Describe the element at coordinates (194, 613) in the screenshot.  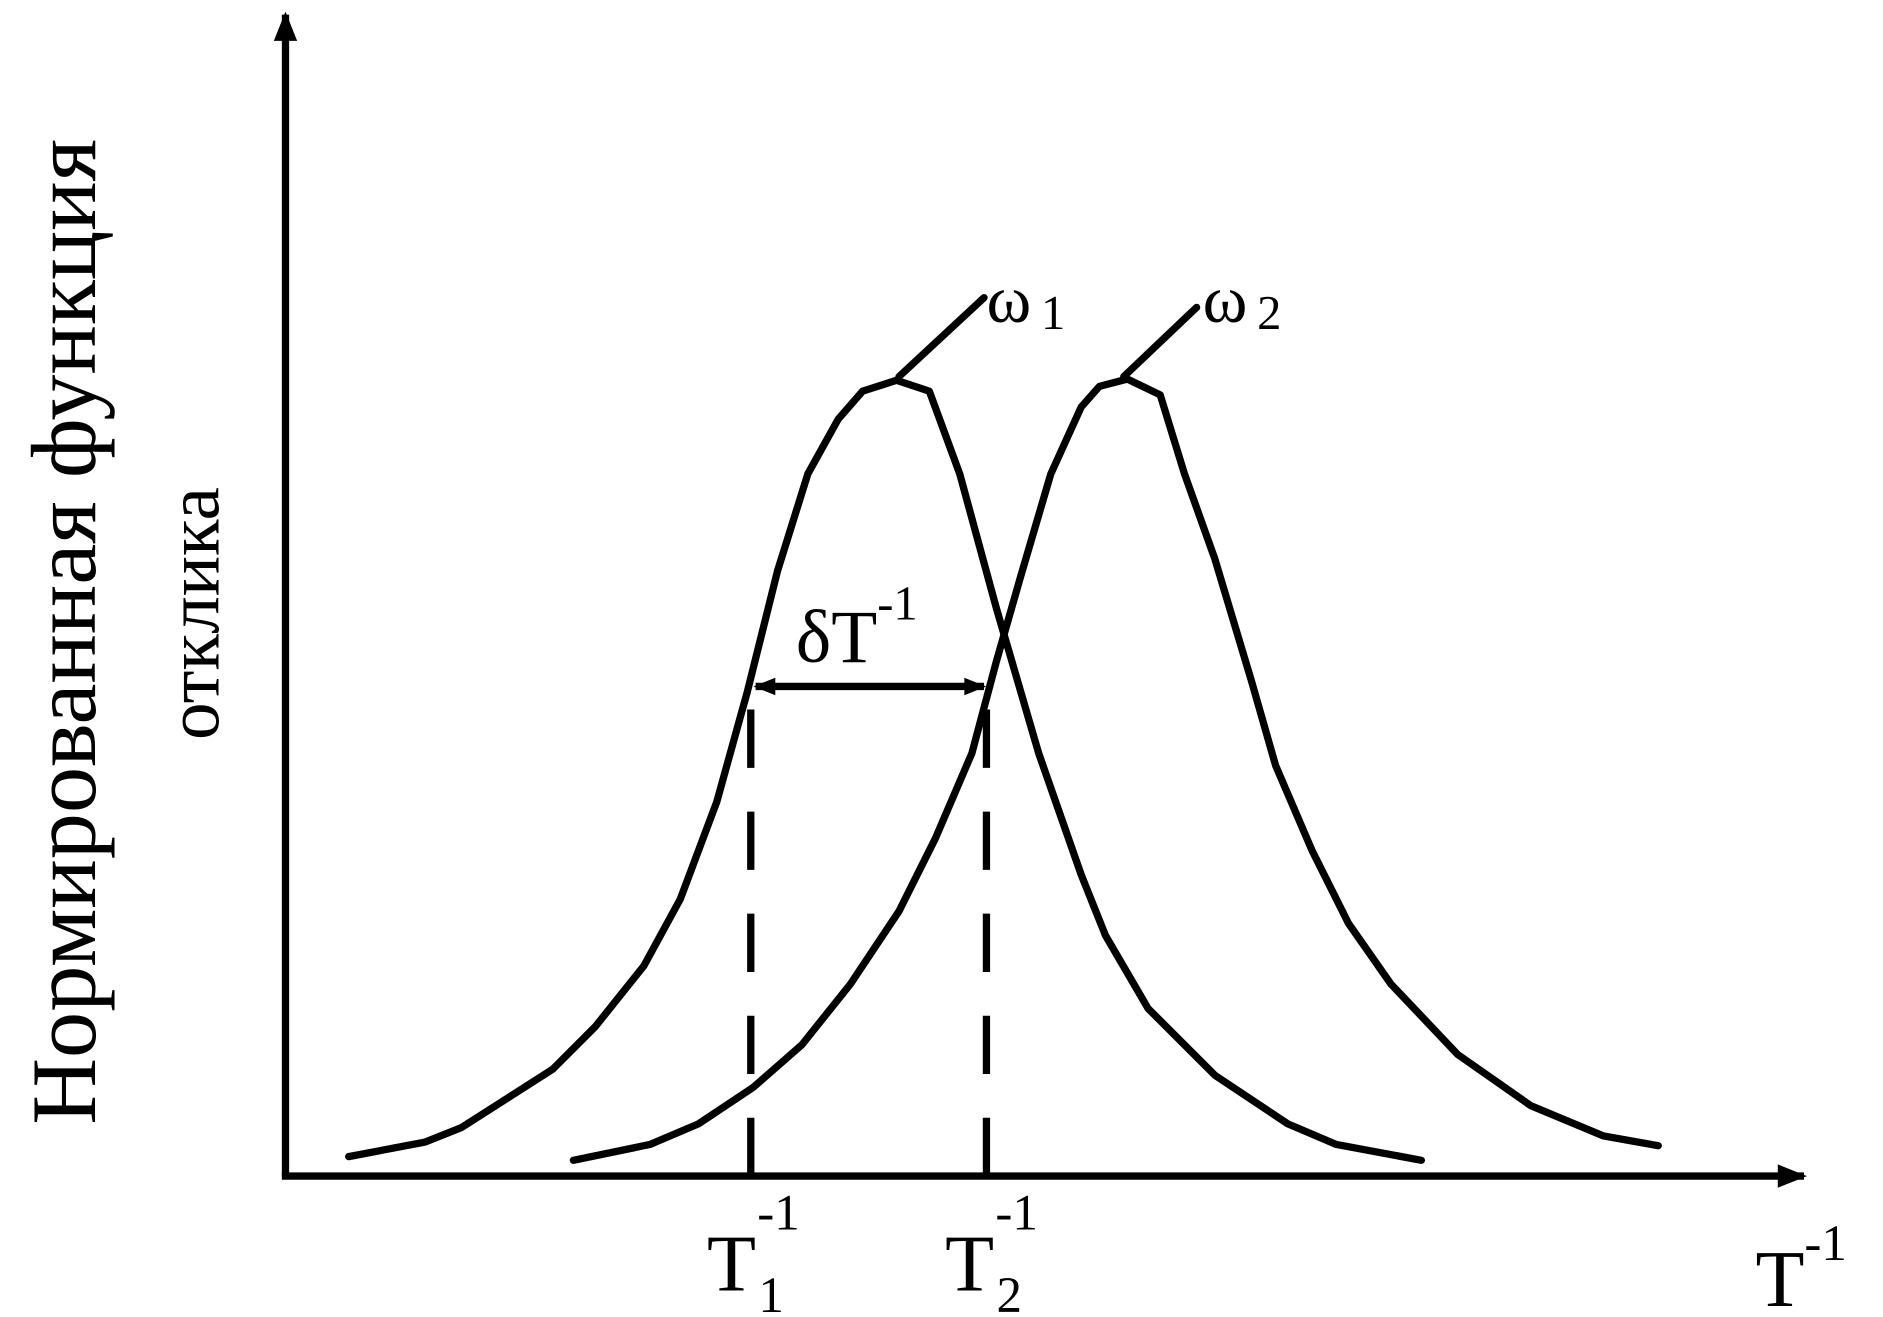
I see `y-label: отклика` at that location.